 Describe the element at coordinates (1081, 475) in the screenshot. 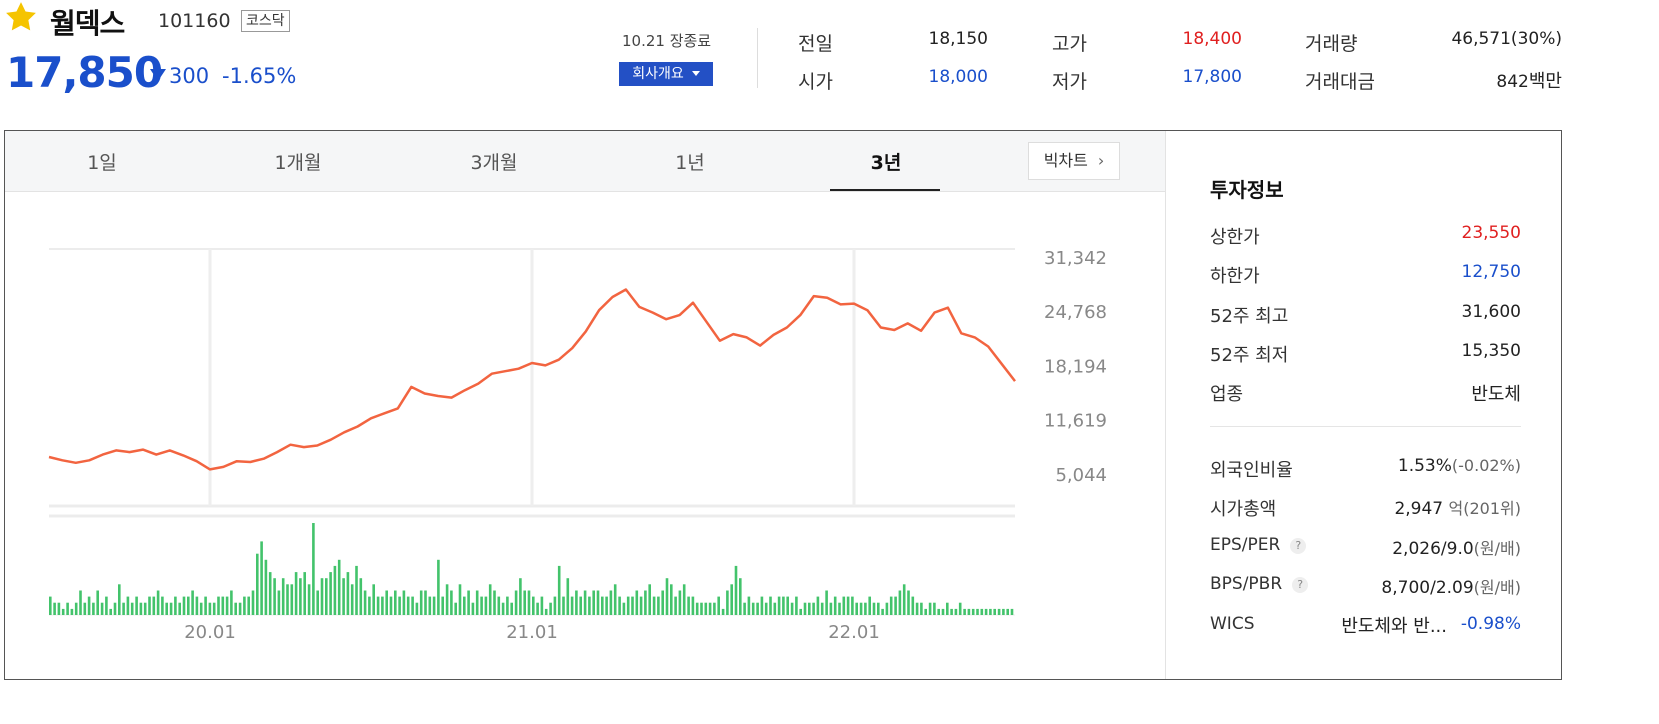

I see `y-tick-label: 5,044` at that location.